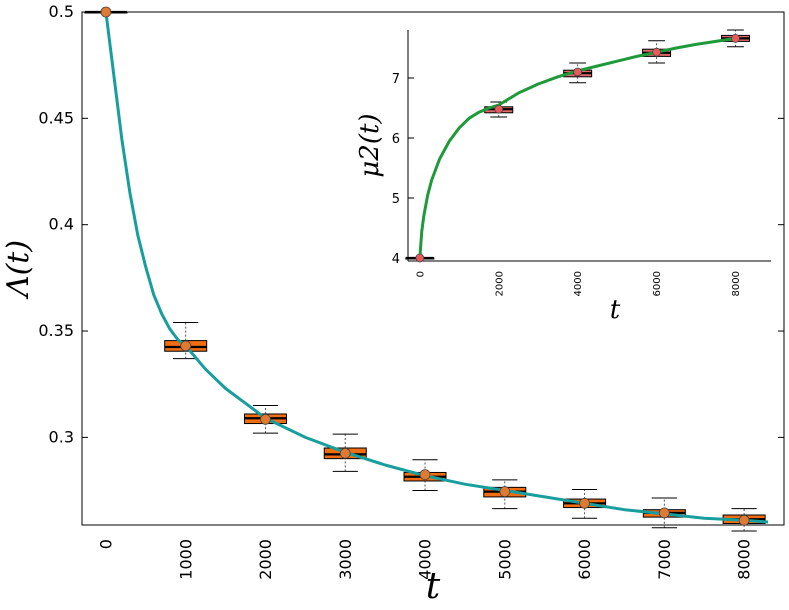  Describe the element at coordinates (744, 559) in the screenshot. I see `main-x-tick-label: 8000` at that location.